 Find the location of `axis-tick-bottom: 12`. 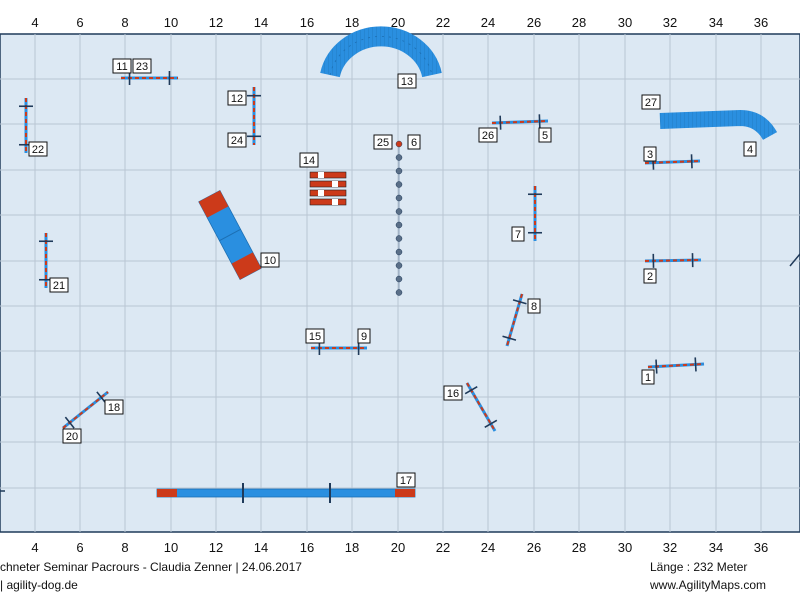

axis-tick-bottom: 12 is located at coordinates (216, 547).